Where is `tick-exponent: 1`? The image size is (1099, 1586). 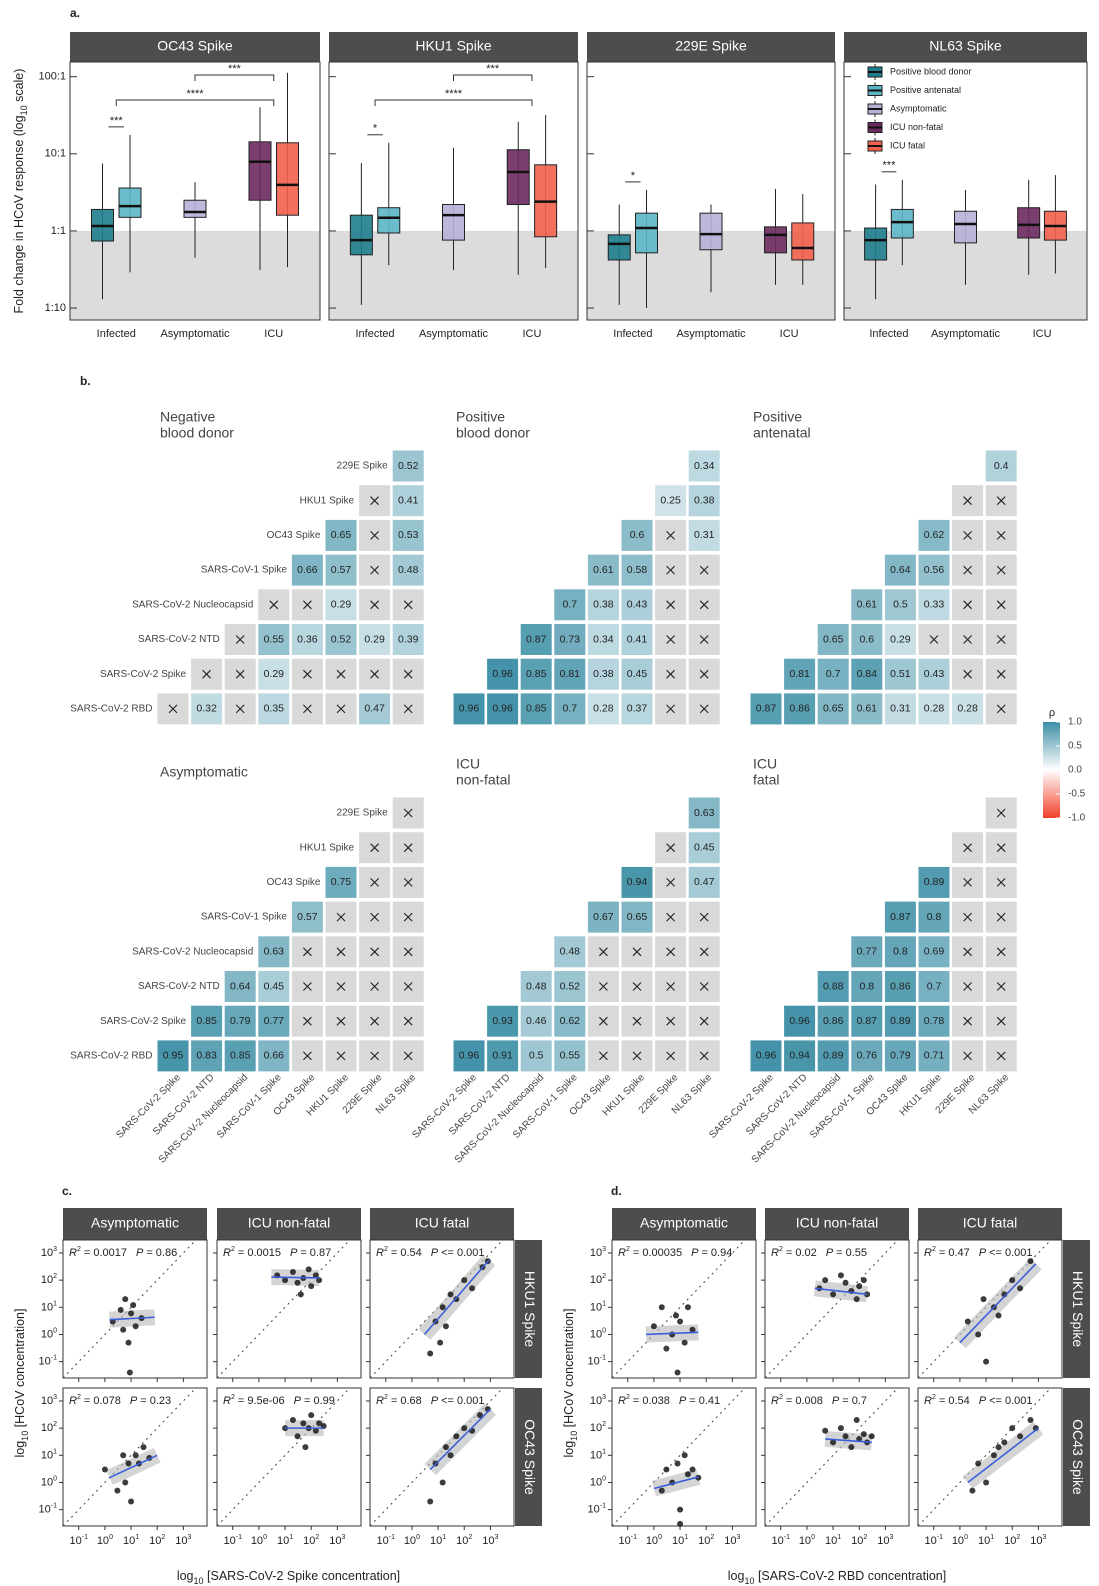
tick-exponent: 1 is located at coordinates (291, 1537).